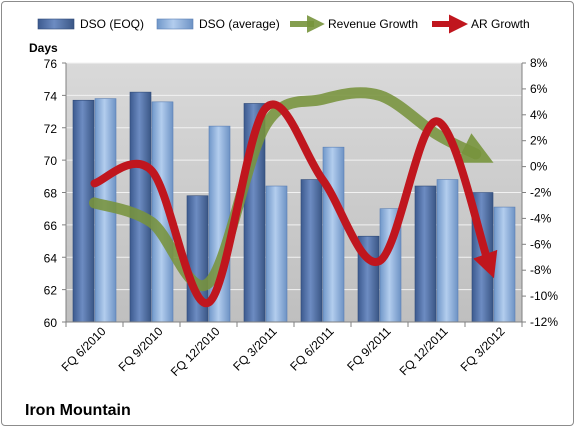  I want to click on legend-label-dso-eoq: DSO (EOQ), so click(112, 24).